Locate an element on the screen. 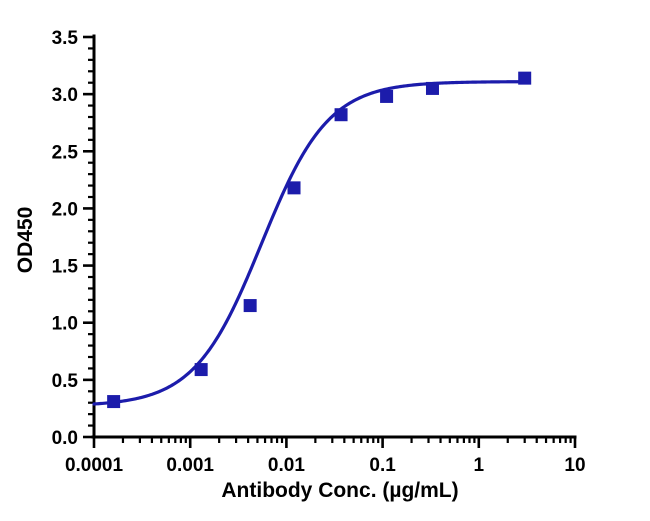 This screenshot has height=521, width=650. y-tick-label: 2.5 is located at coordinates (65, 152).